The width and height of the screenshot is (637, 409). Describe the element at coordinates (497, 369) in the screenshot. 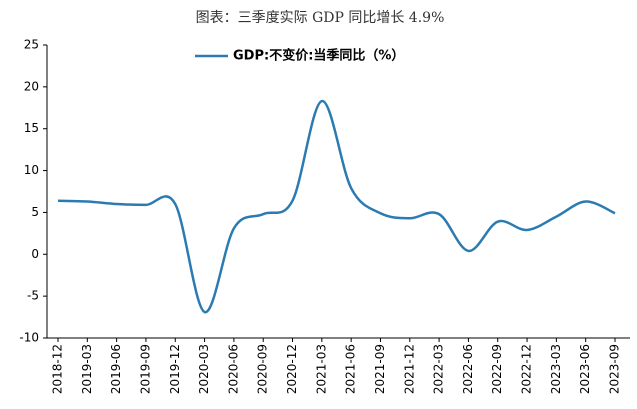

I see `x-tick-label: 2022-09` at that location.